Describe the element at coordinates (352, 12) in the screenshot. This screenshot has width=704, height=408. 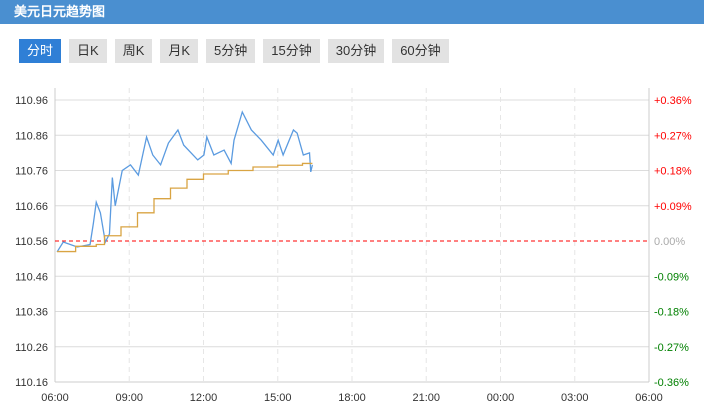
I see `chart-title: 美元日元趋势图` at that location.